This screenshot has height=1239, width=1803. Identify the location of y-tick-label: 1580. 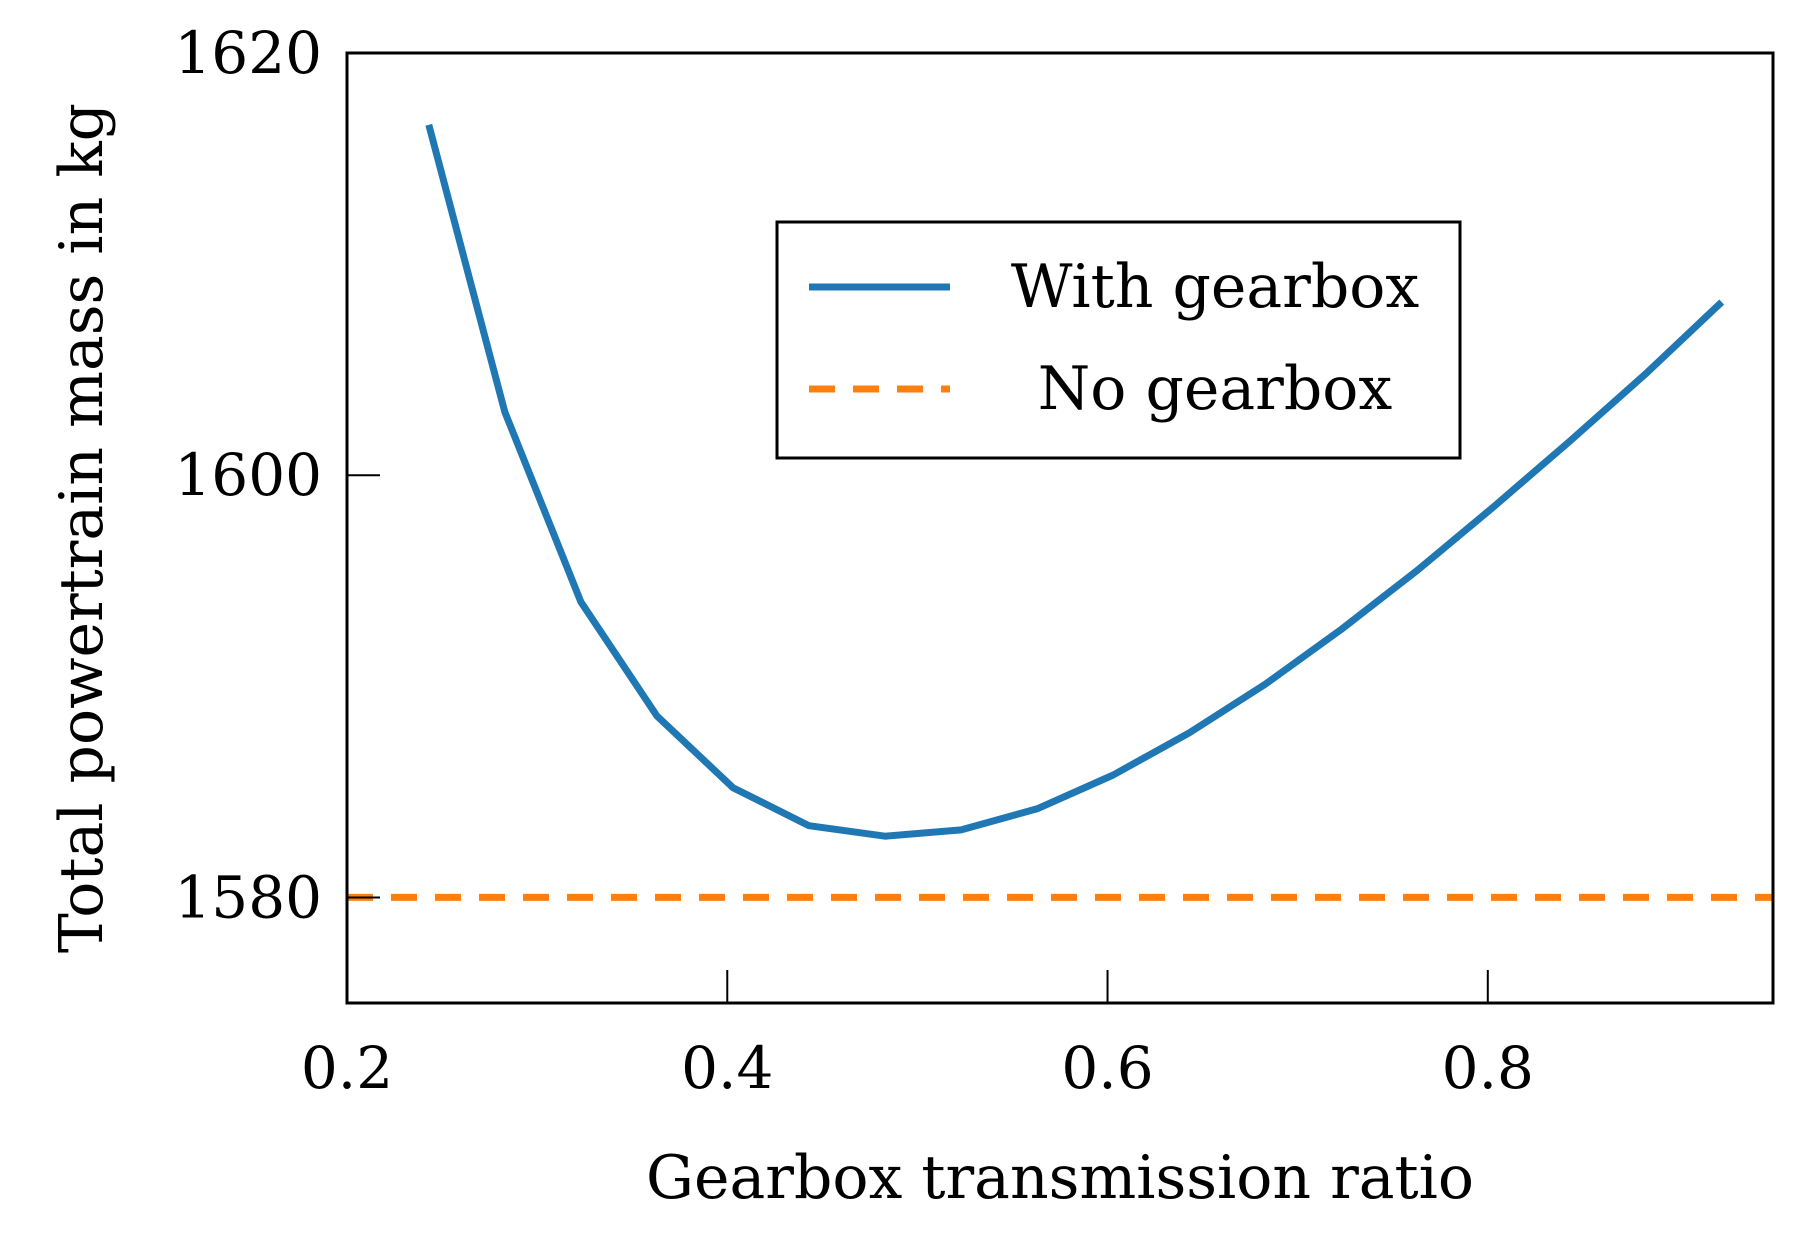
(248, 897).